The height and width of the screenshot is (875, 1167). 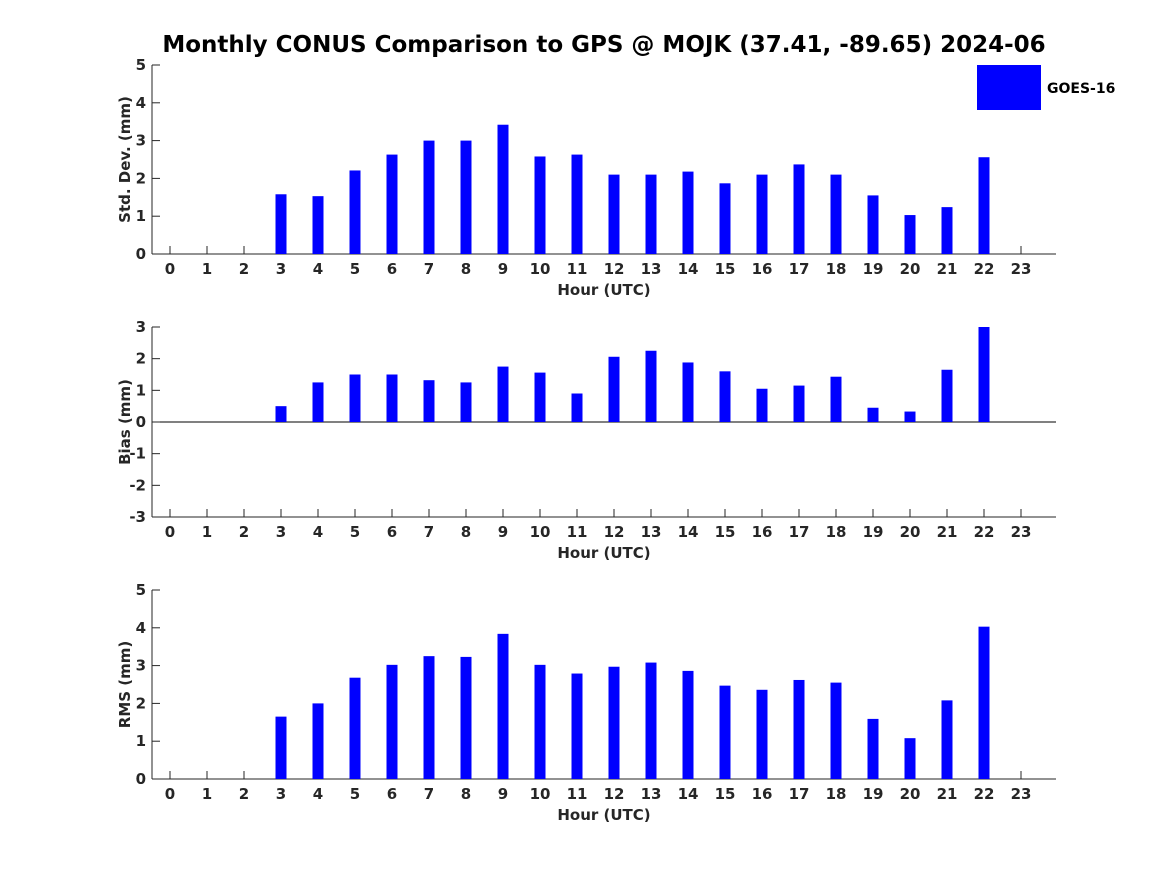 I want to click on x-tick-label: 1, so click(x=207, y=269).